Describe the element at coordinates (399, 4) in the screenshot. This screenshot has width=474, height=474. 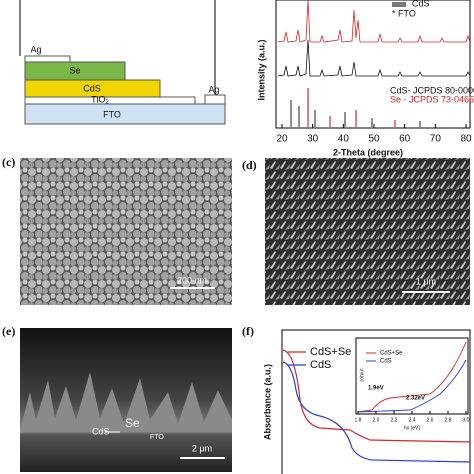
I see `legend-swatch` at that location.